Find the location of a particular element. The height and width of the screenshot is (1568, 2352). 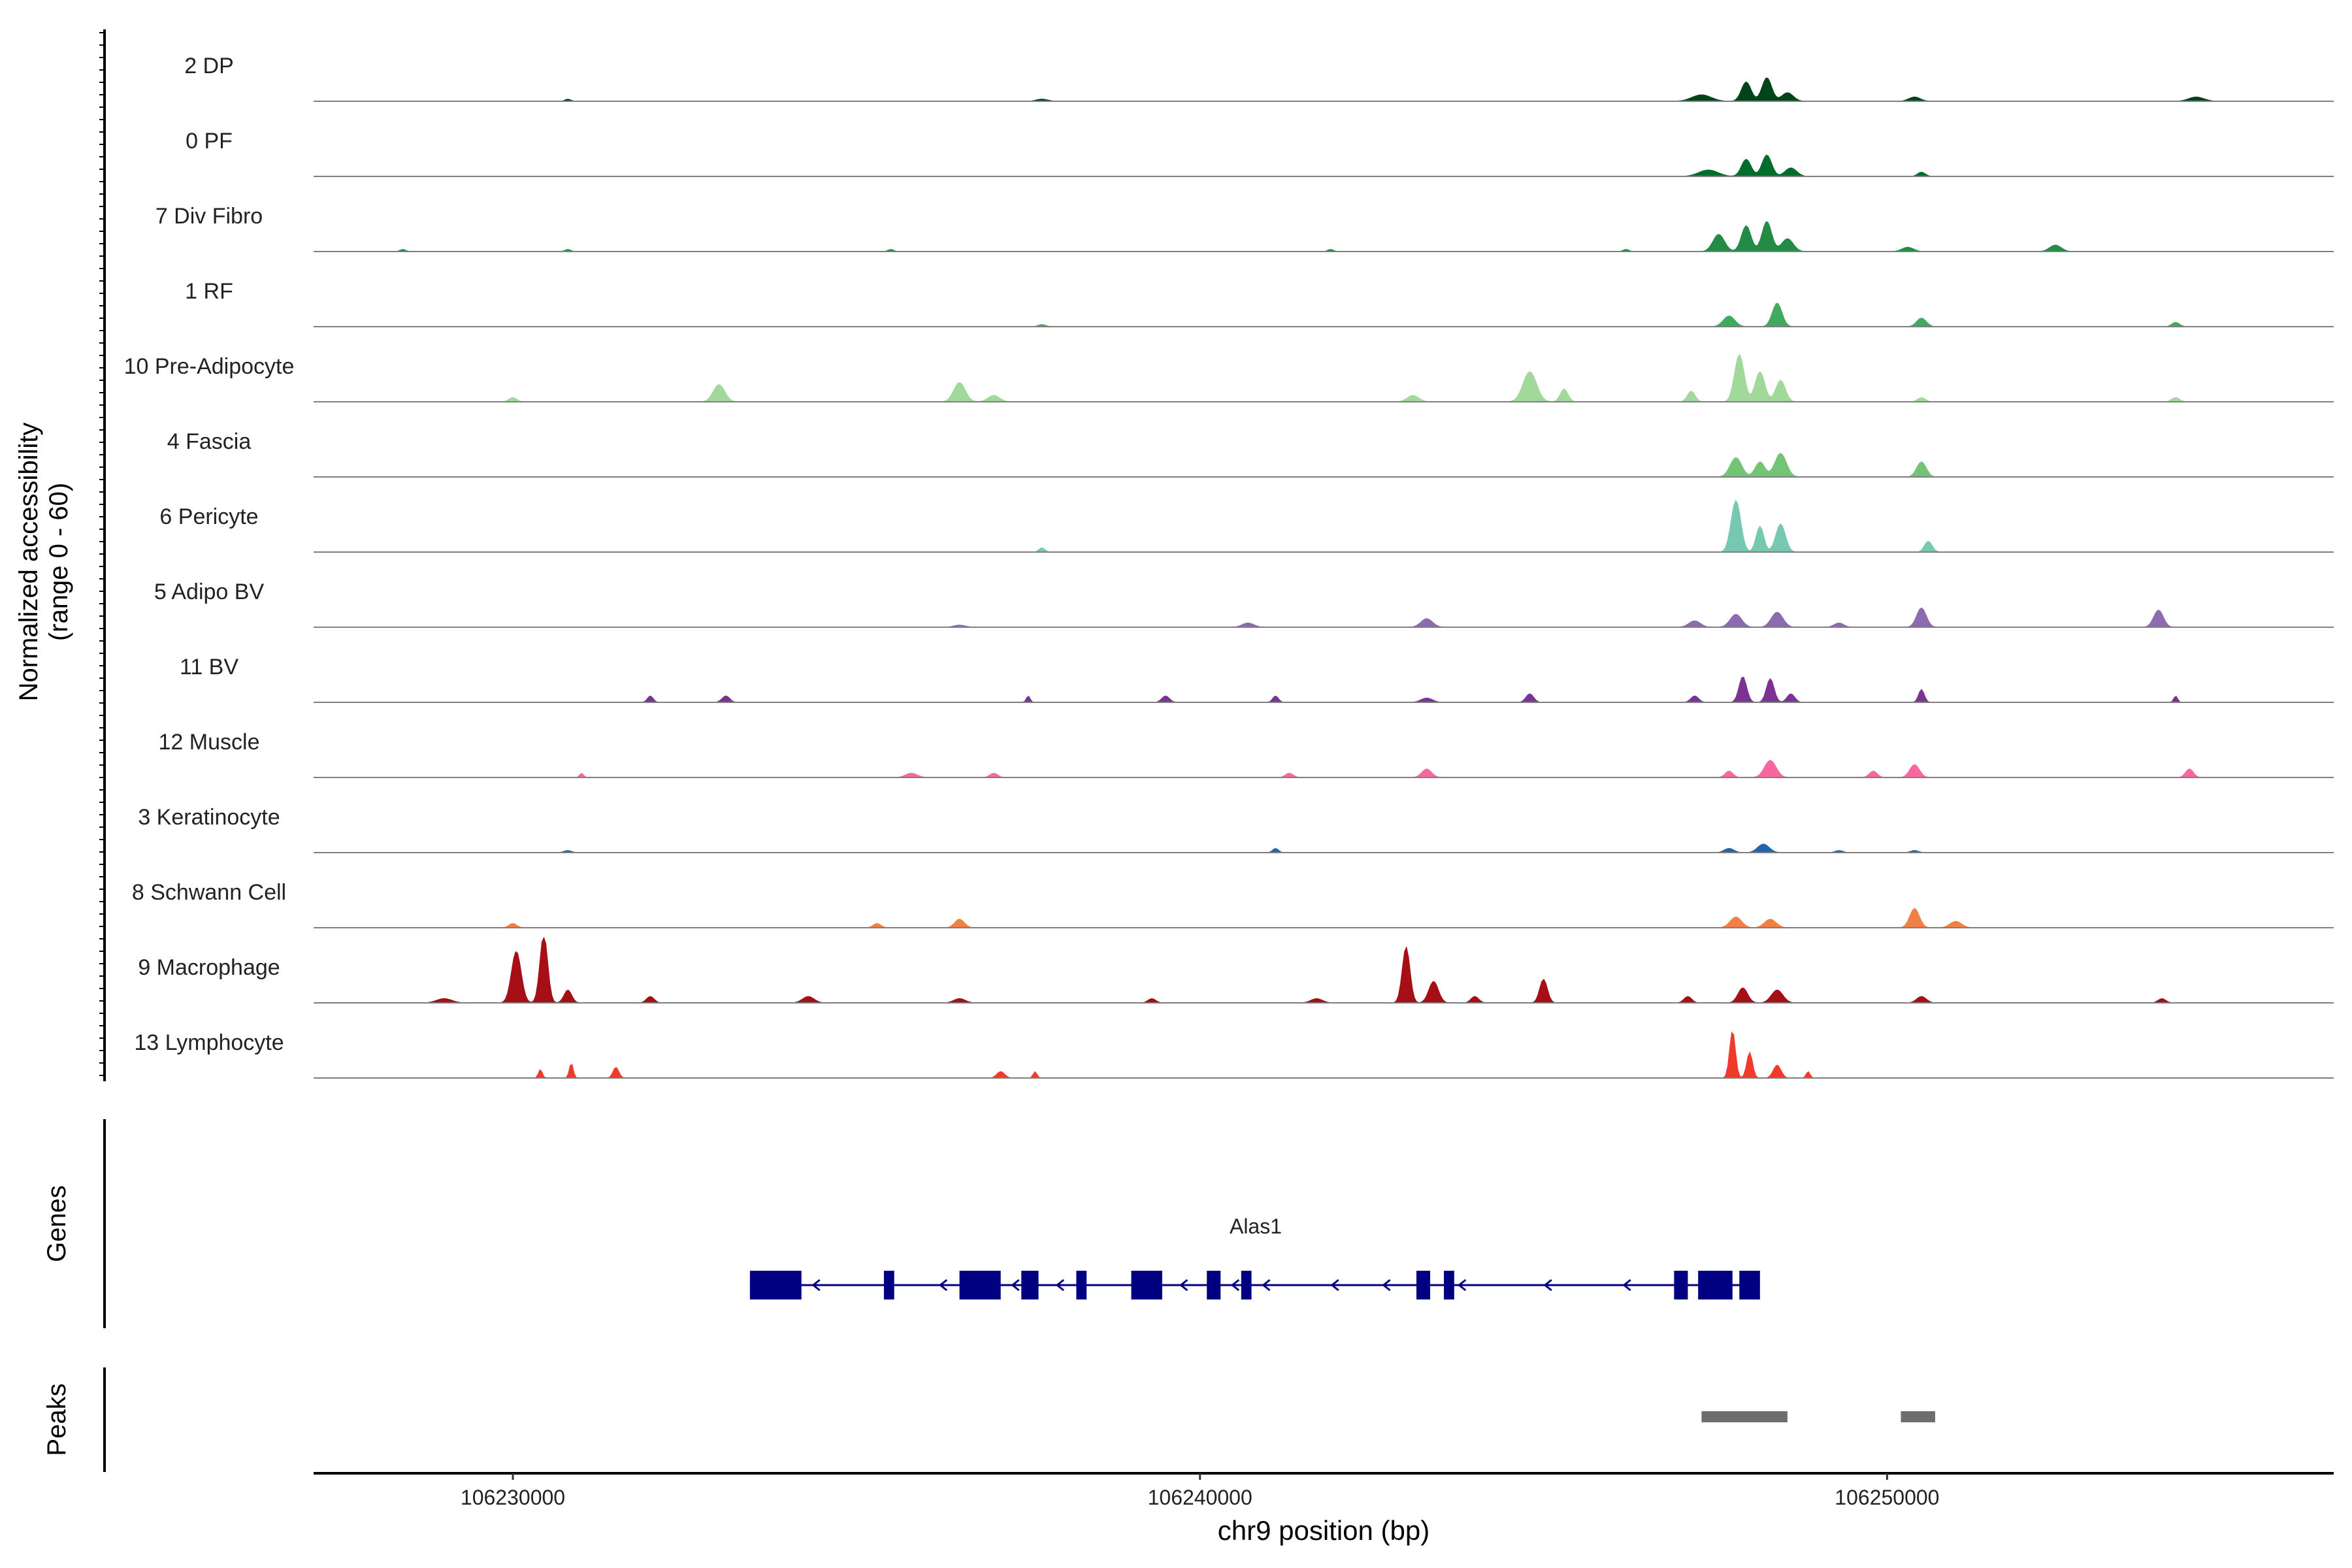

track-7-div-fibro: 7 Div Fibro is located at coordinates (1244, 228).